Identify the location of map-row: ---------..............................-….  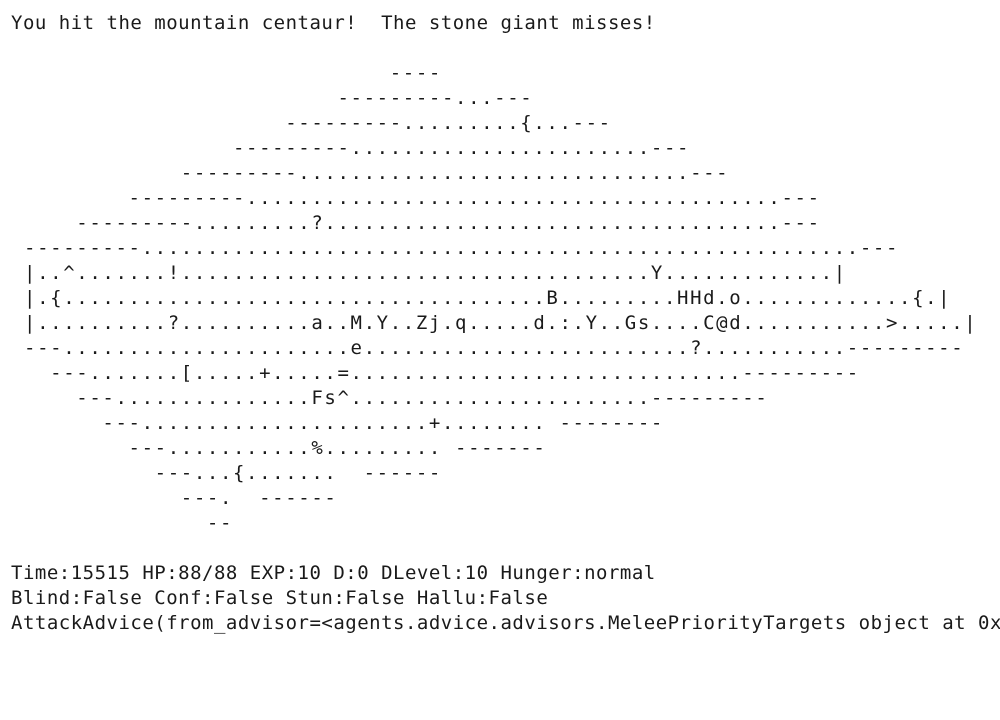
(370, 173).